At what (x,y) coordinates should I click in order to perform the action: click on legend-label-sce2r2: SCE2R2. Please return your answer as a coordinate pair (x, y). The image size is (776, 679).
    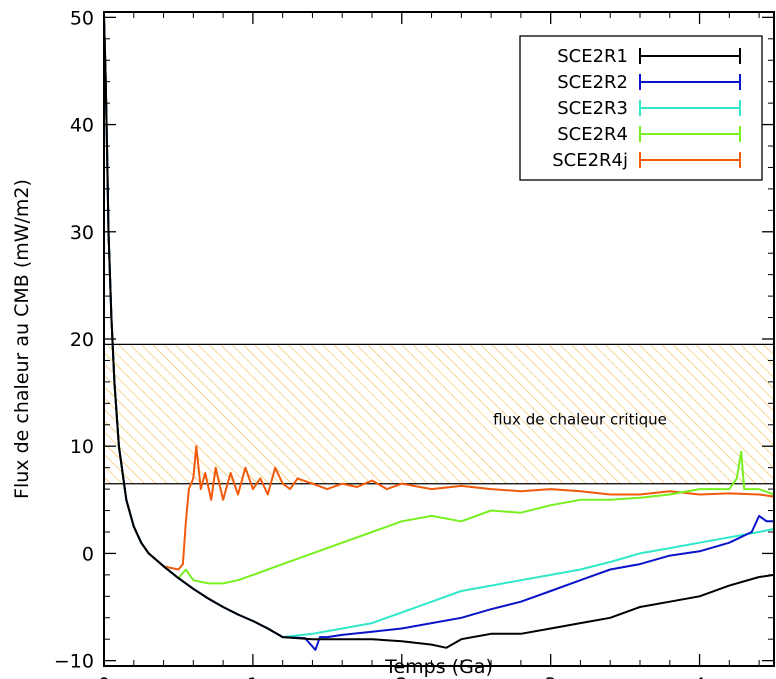
    Looking at the image, I should click on (592, 82).